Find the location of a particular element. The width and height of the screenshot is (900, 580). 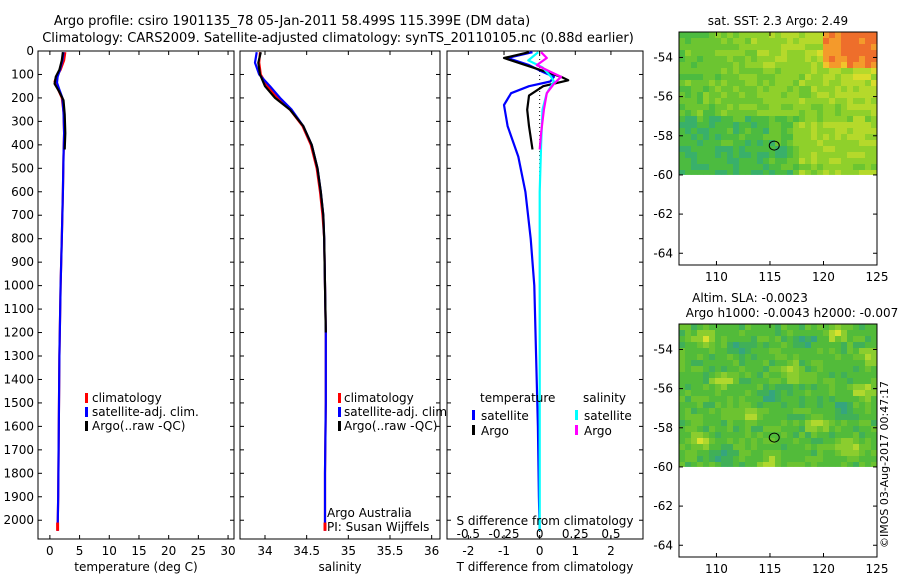

sst_map-ytick-label: -62 is located at coordinates (663, 214).